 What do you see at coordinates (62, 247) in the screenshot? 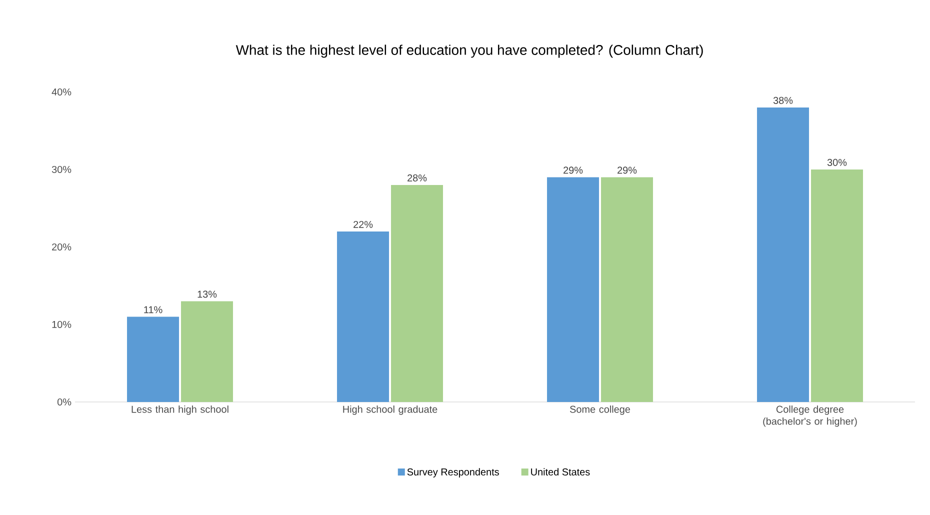
I see `y-tick-label: 20%` at bounding box center [62, 247].